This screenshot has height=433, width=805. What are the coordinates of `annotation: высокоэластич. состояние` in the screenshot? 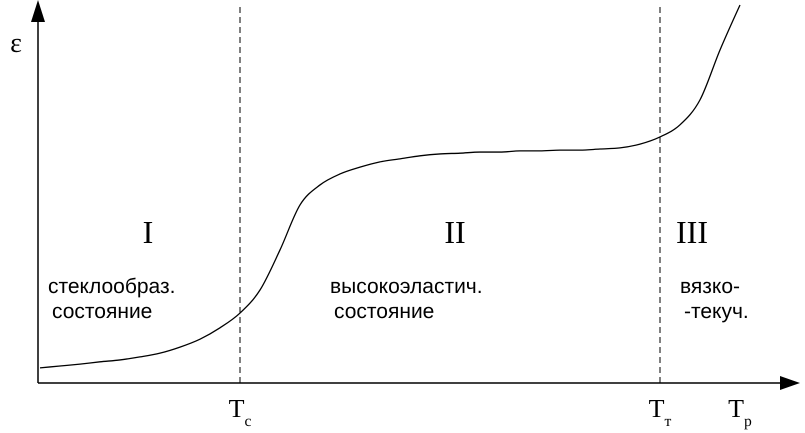 It's located at (406, 299).